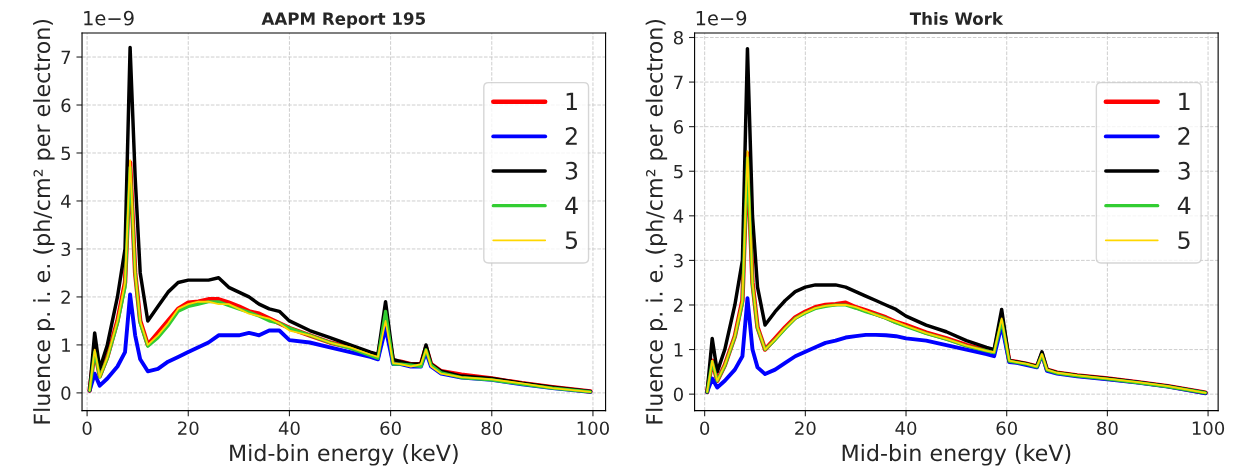 Image resolution: width=1243 pixels, height=472 pixels. I want to click on chart-title: This Work, so click(956, 18).